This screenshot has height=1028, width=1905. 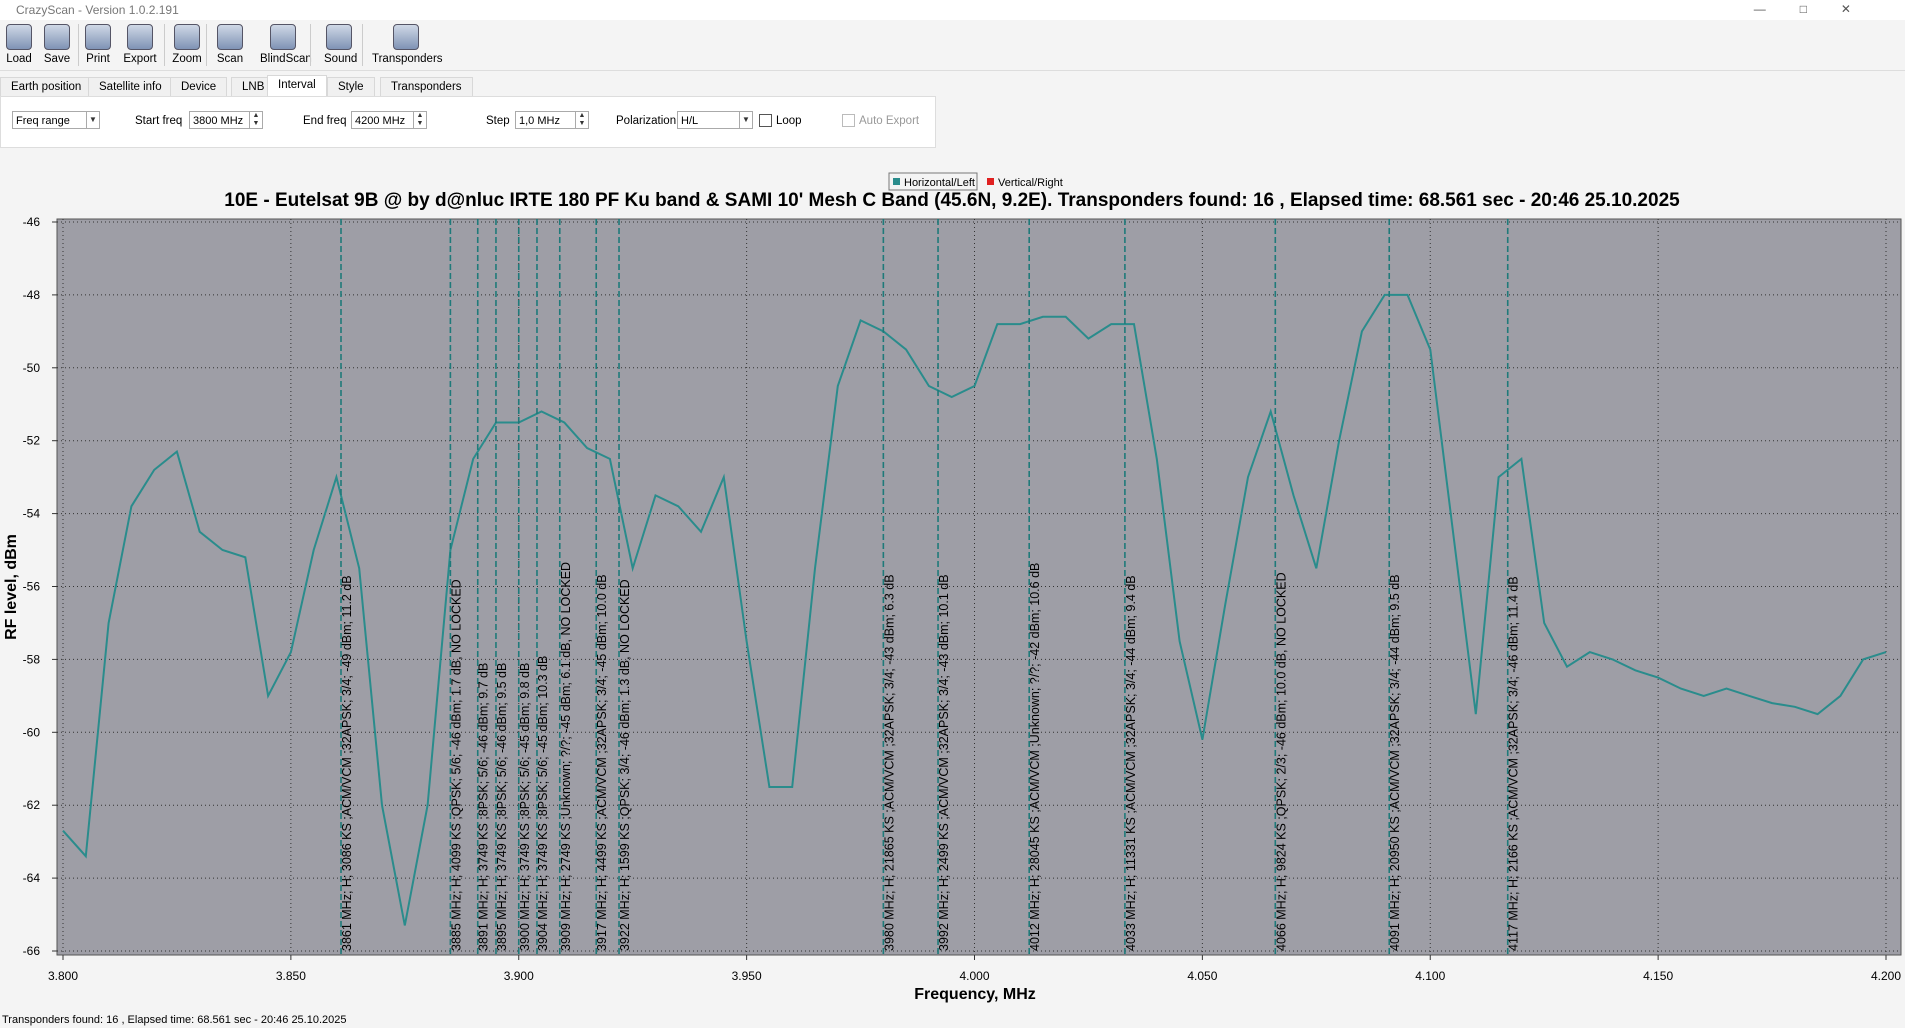 I want to click on toolbar-button: Zoom, so click(x=187, y=45).